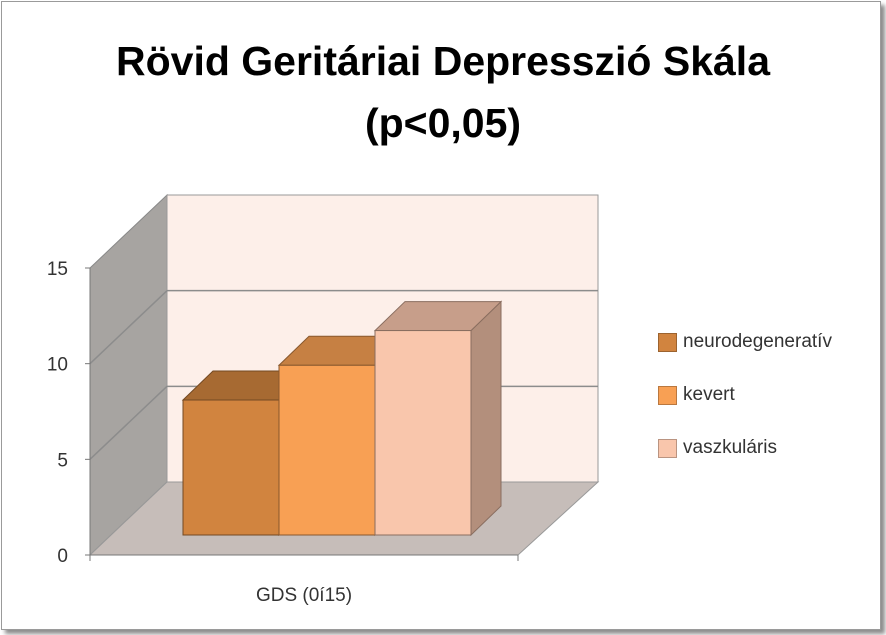 The height and width of the screenshot is (635, 886). I want to click on legend-item: kevert, so click(696, 395).